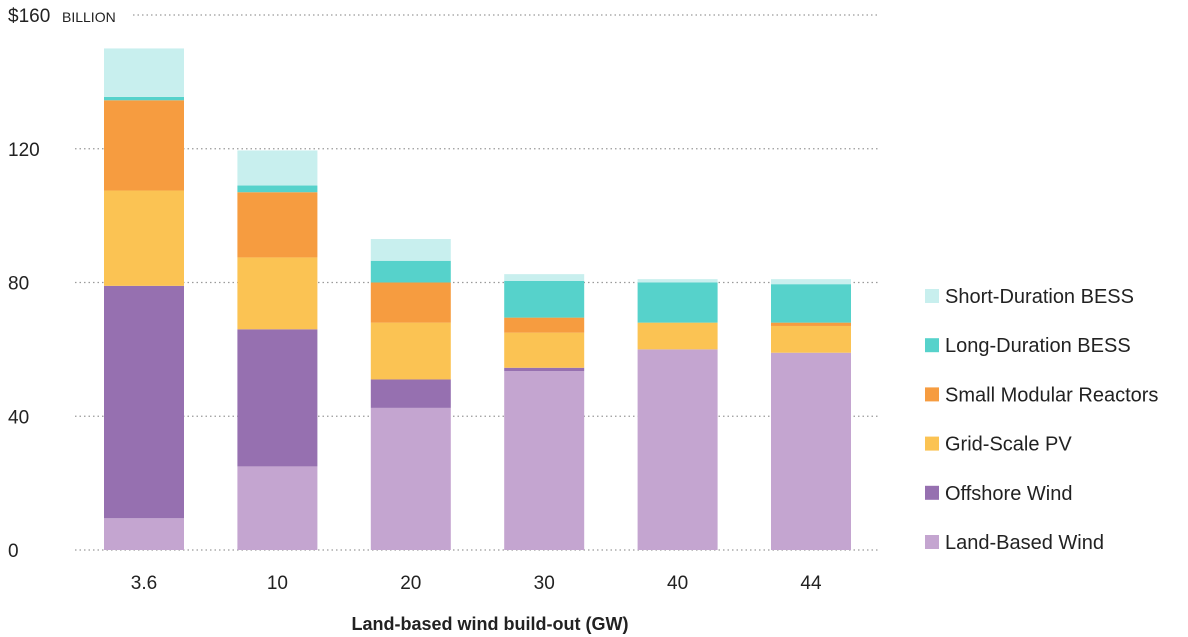  Describe the element at coordinates (277, 583) in the screenshot. I see `x-tick-label: 10` at that location.